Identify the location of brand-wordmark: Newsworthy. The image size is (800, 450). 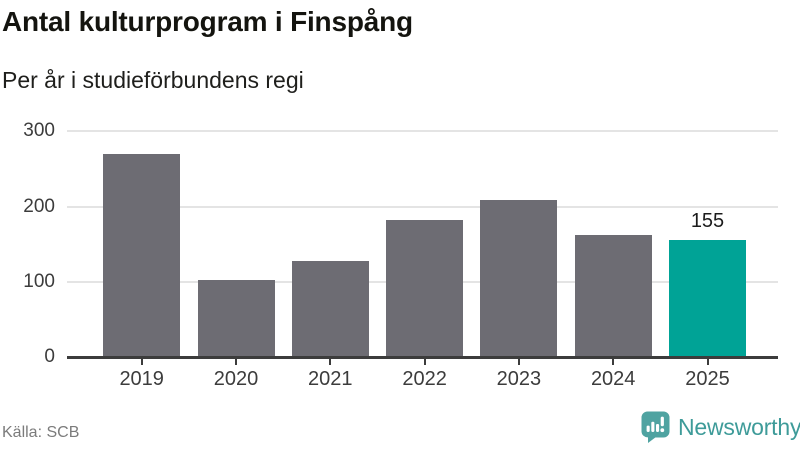
(739, 426).